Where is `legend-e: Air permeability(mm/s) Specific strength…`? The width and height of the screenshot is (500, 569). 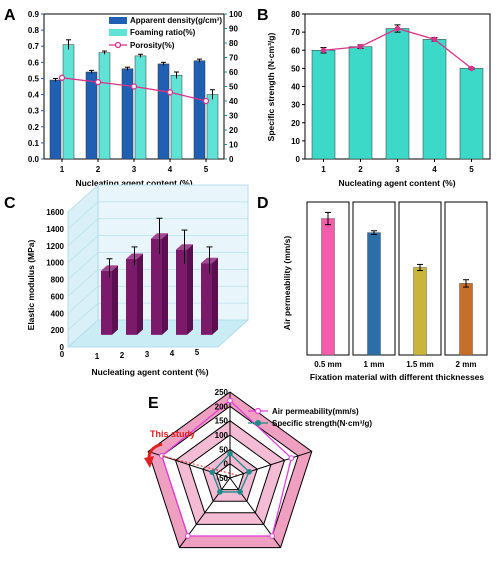 legend-e: Air permeability(mm/s) Specific strength… is located at coordinates (310, 417).